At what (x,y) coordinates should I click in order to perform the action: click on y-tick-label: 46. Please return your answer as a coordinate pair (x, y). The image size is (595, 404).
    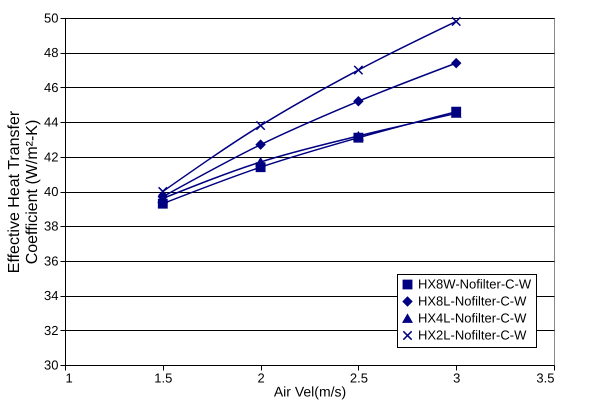
    Looking at the image, I should click on (51, 87).